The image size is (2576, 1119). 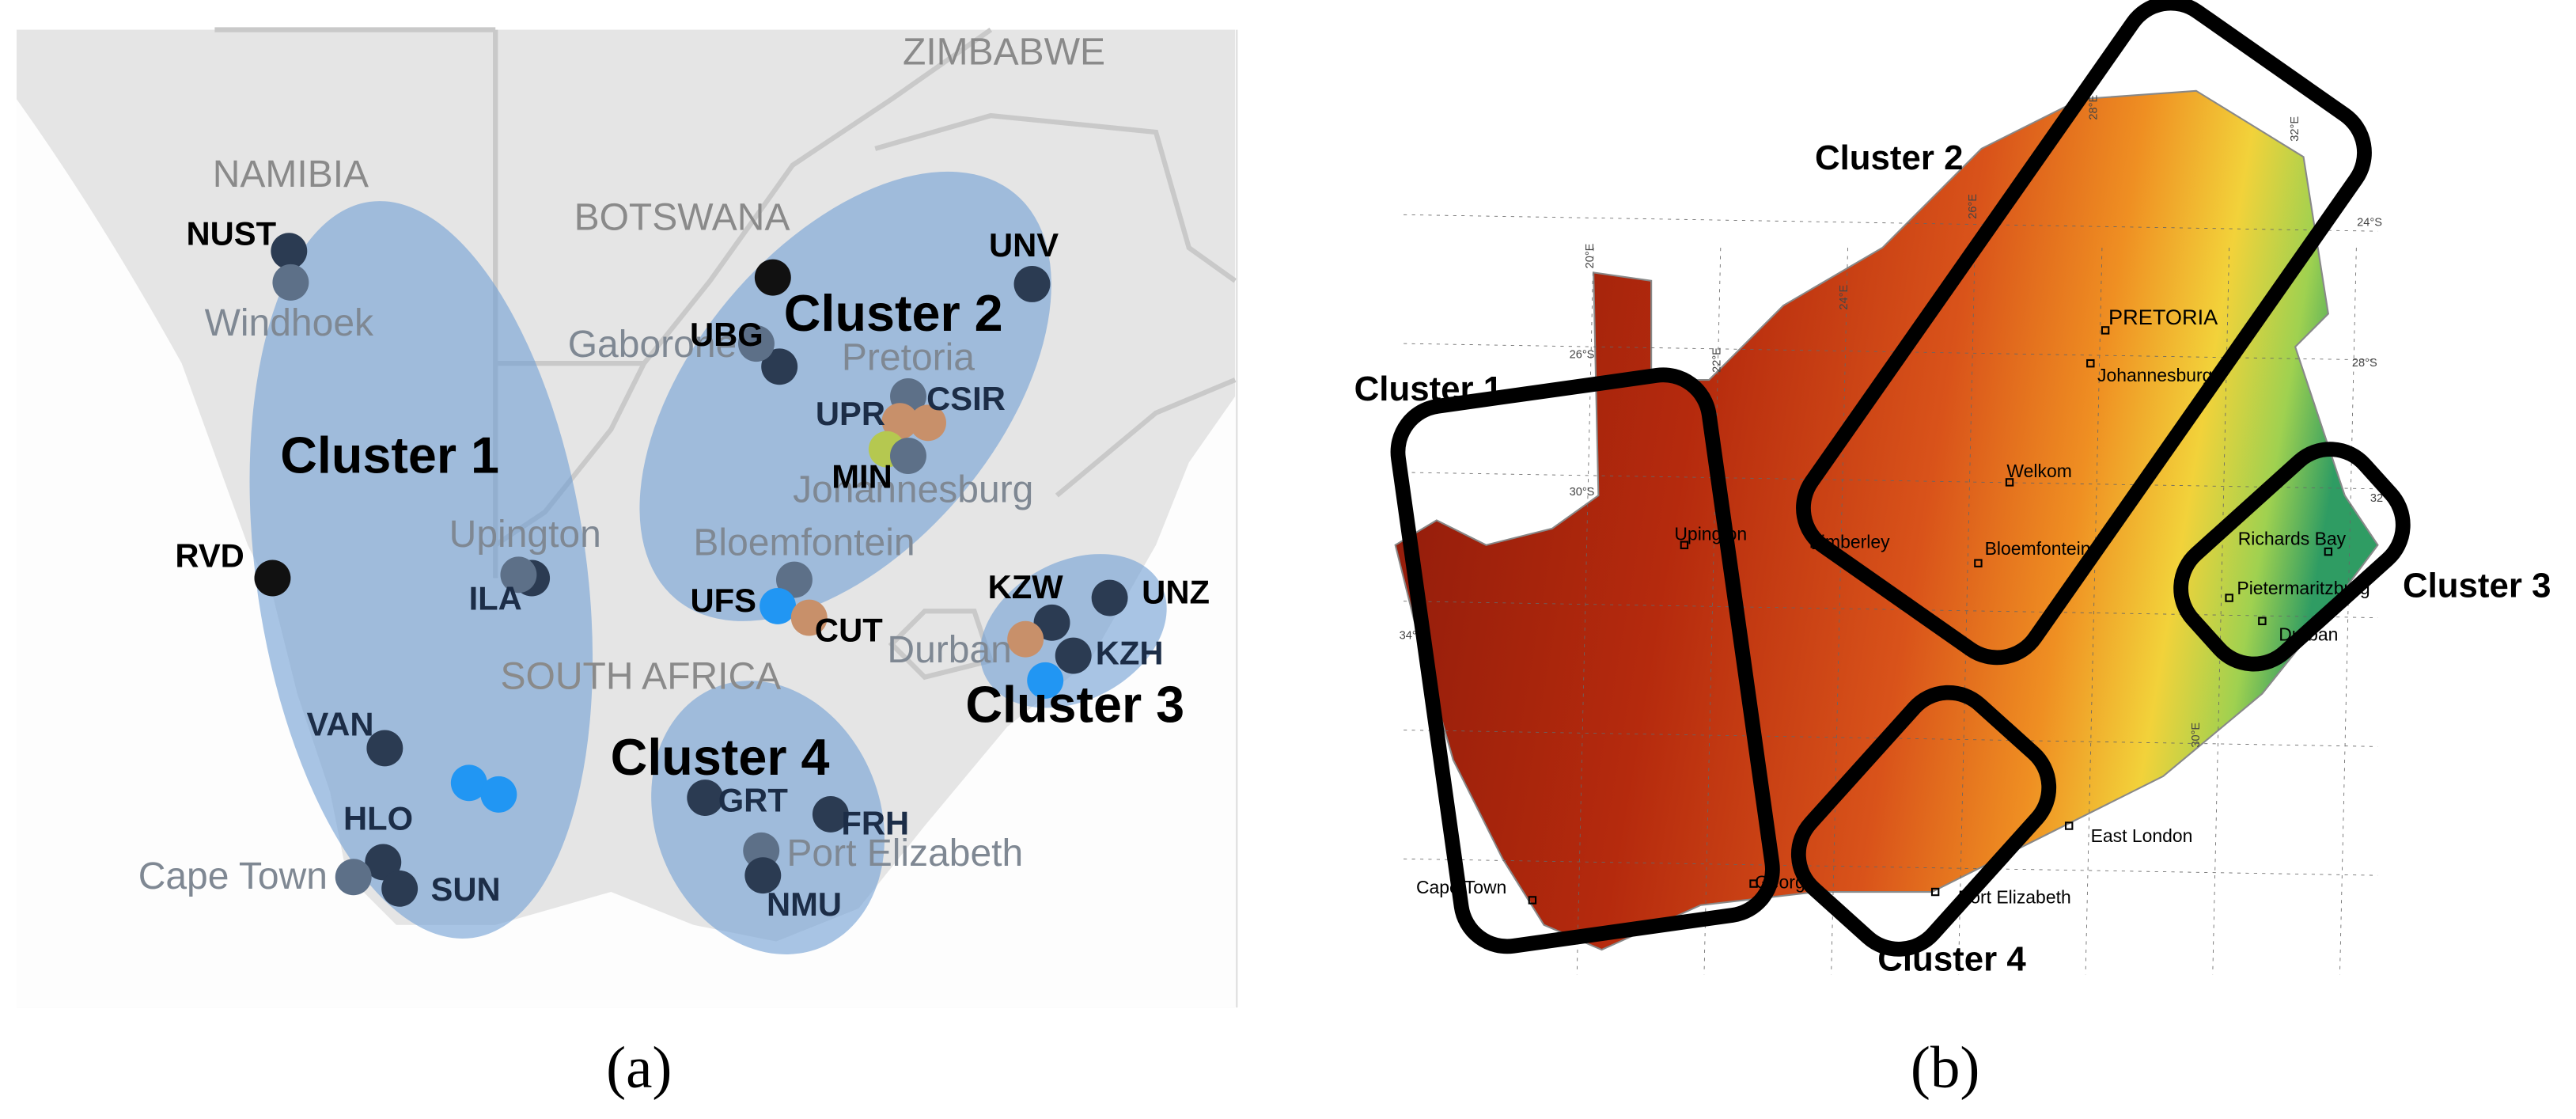 I want to click on graticule-label: 28°E, so click(x=2093, y=106).